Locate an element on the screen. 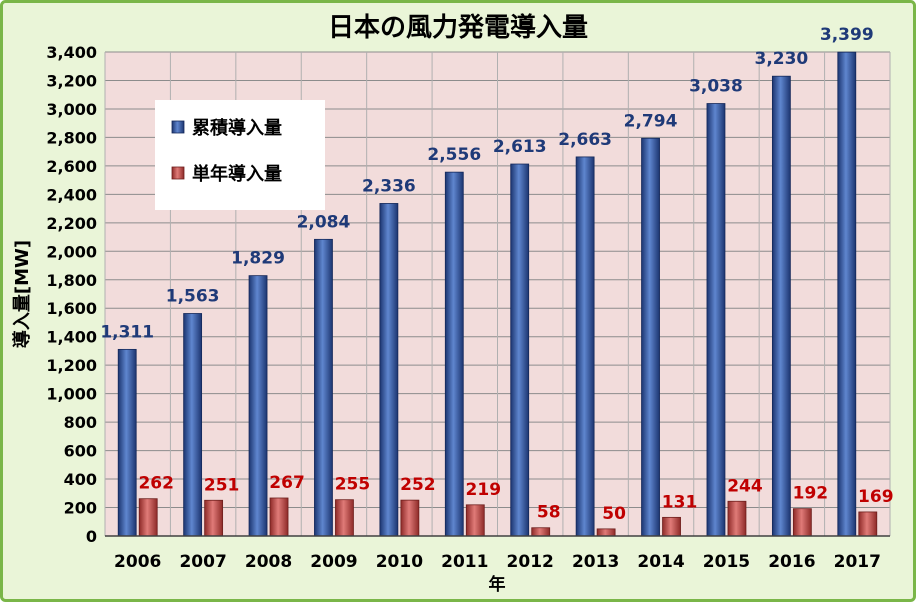 This screenshot has height=606, width=916. x-tick-label: 2010 is located at coordinates (399, 562).